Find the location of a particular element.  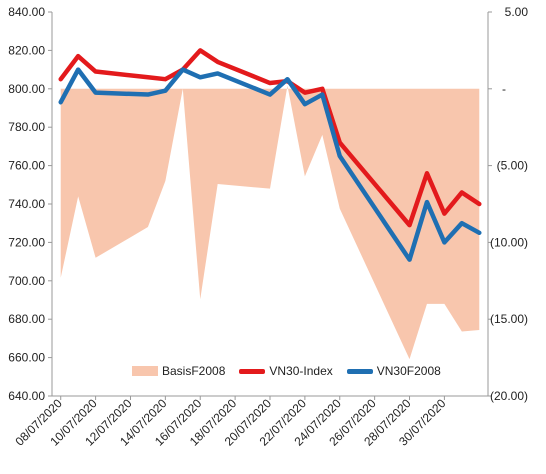

y-right-tick-label: (20.00) is located at coordinates (509, 396).